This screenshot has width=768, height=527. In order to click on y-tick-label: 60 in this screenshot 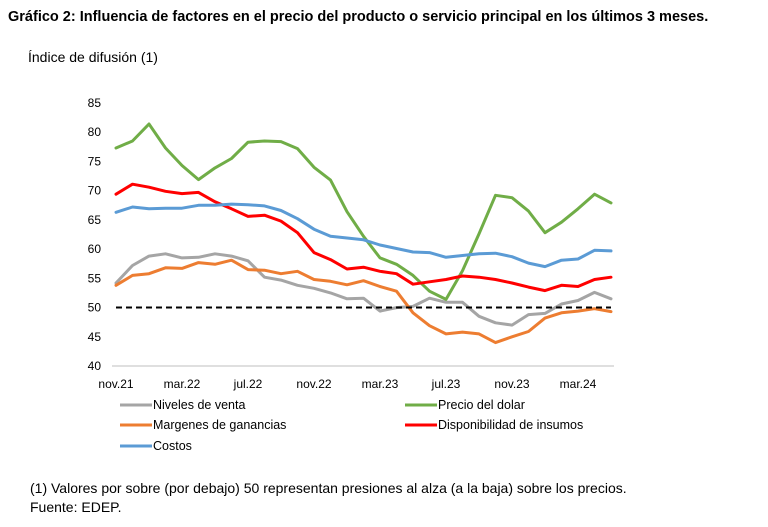, I will do `click(95, 249)`.